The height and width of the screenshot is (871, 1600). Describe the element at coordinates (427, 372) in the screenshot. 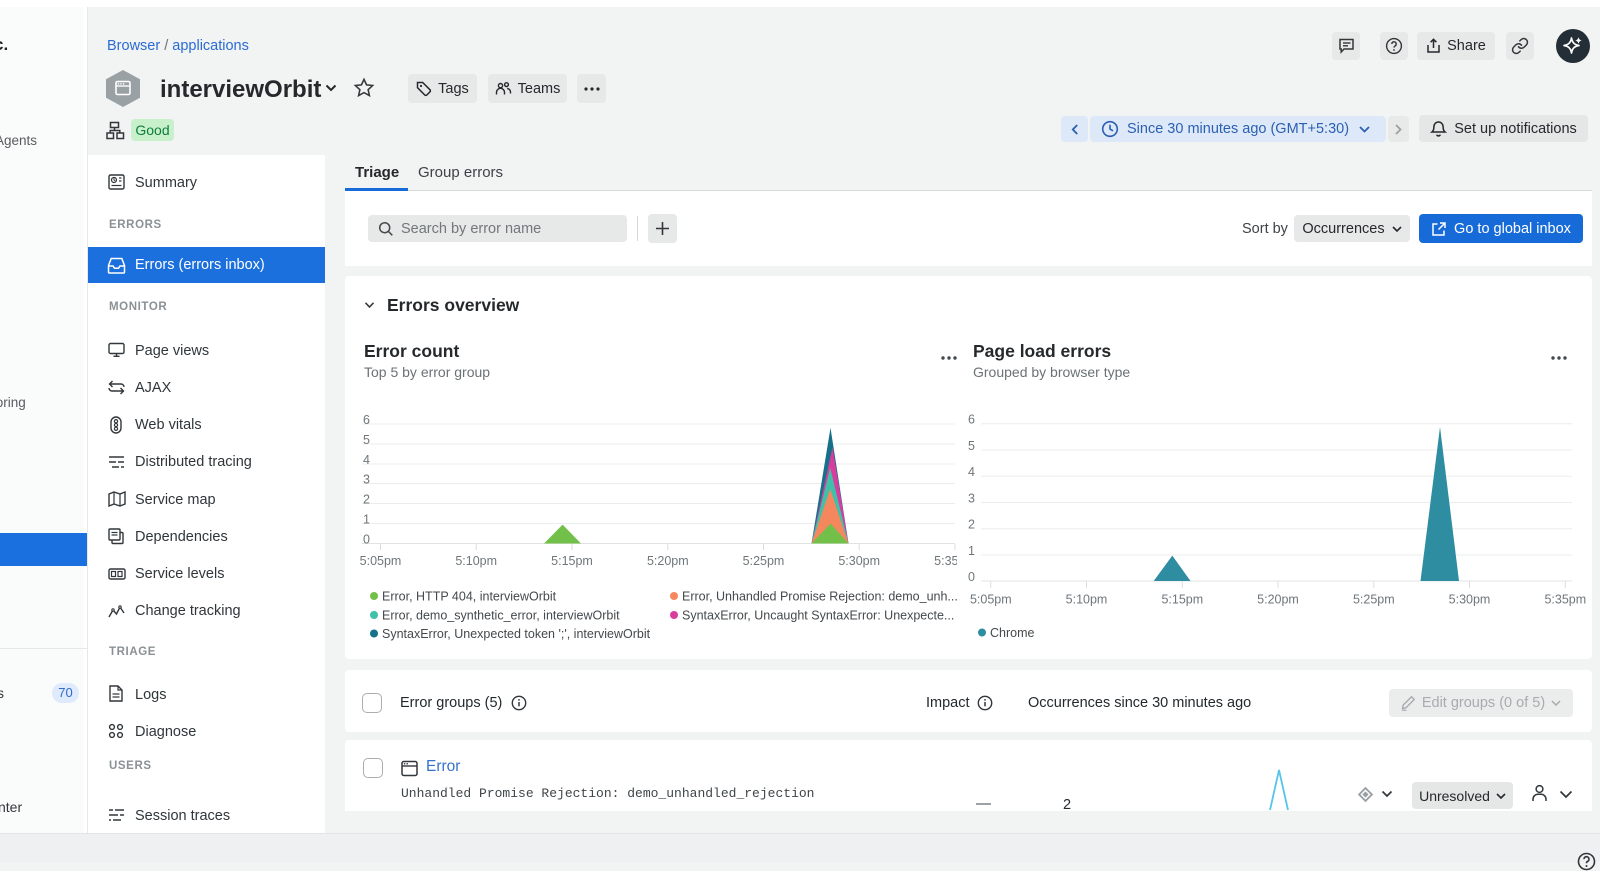

I see `svg-text: Top 5 by error group` at that location.